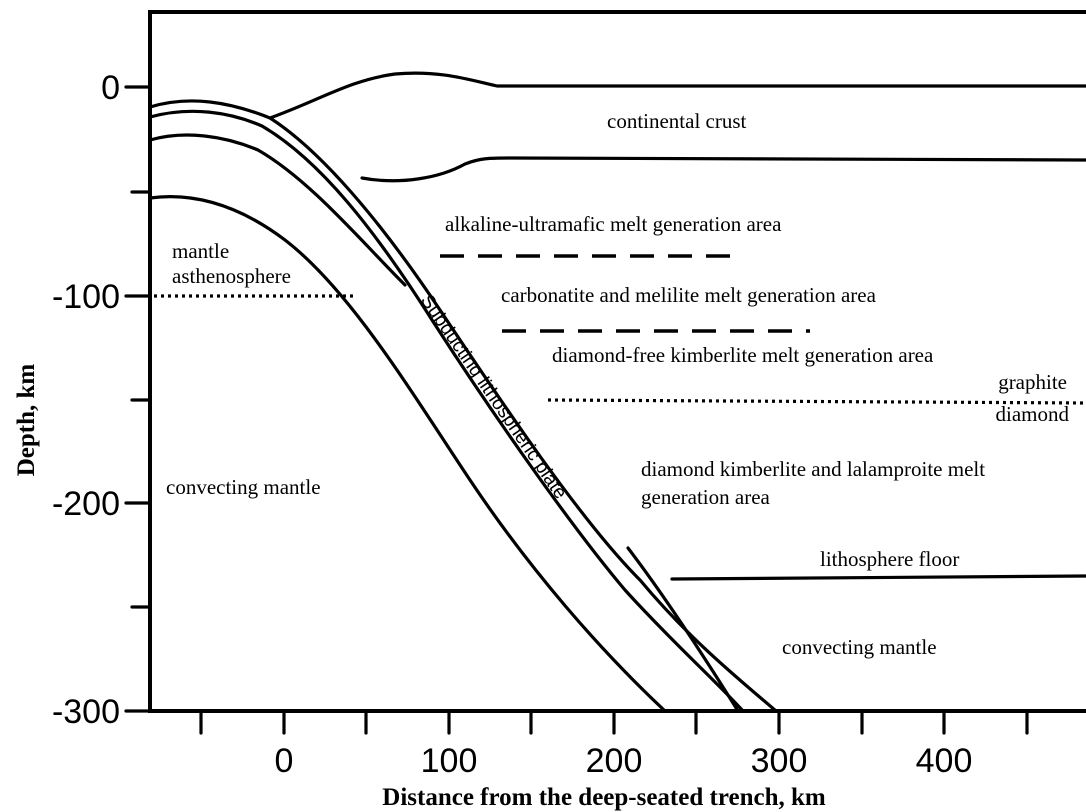 Image resolution: width=1086 pixels, height=812 pixels. Describe the element at coordinates (86, 297) in the screenshot. I see `y-tick-label: -100` at that location.